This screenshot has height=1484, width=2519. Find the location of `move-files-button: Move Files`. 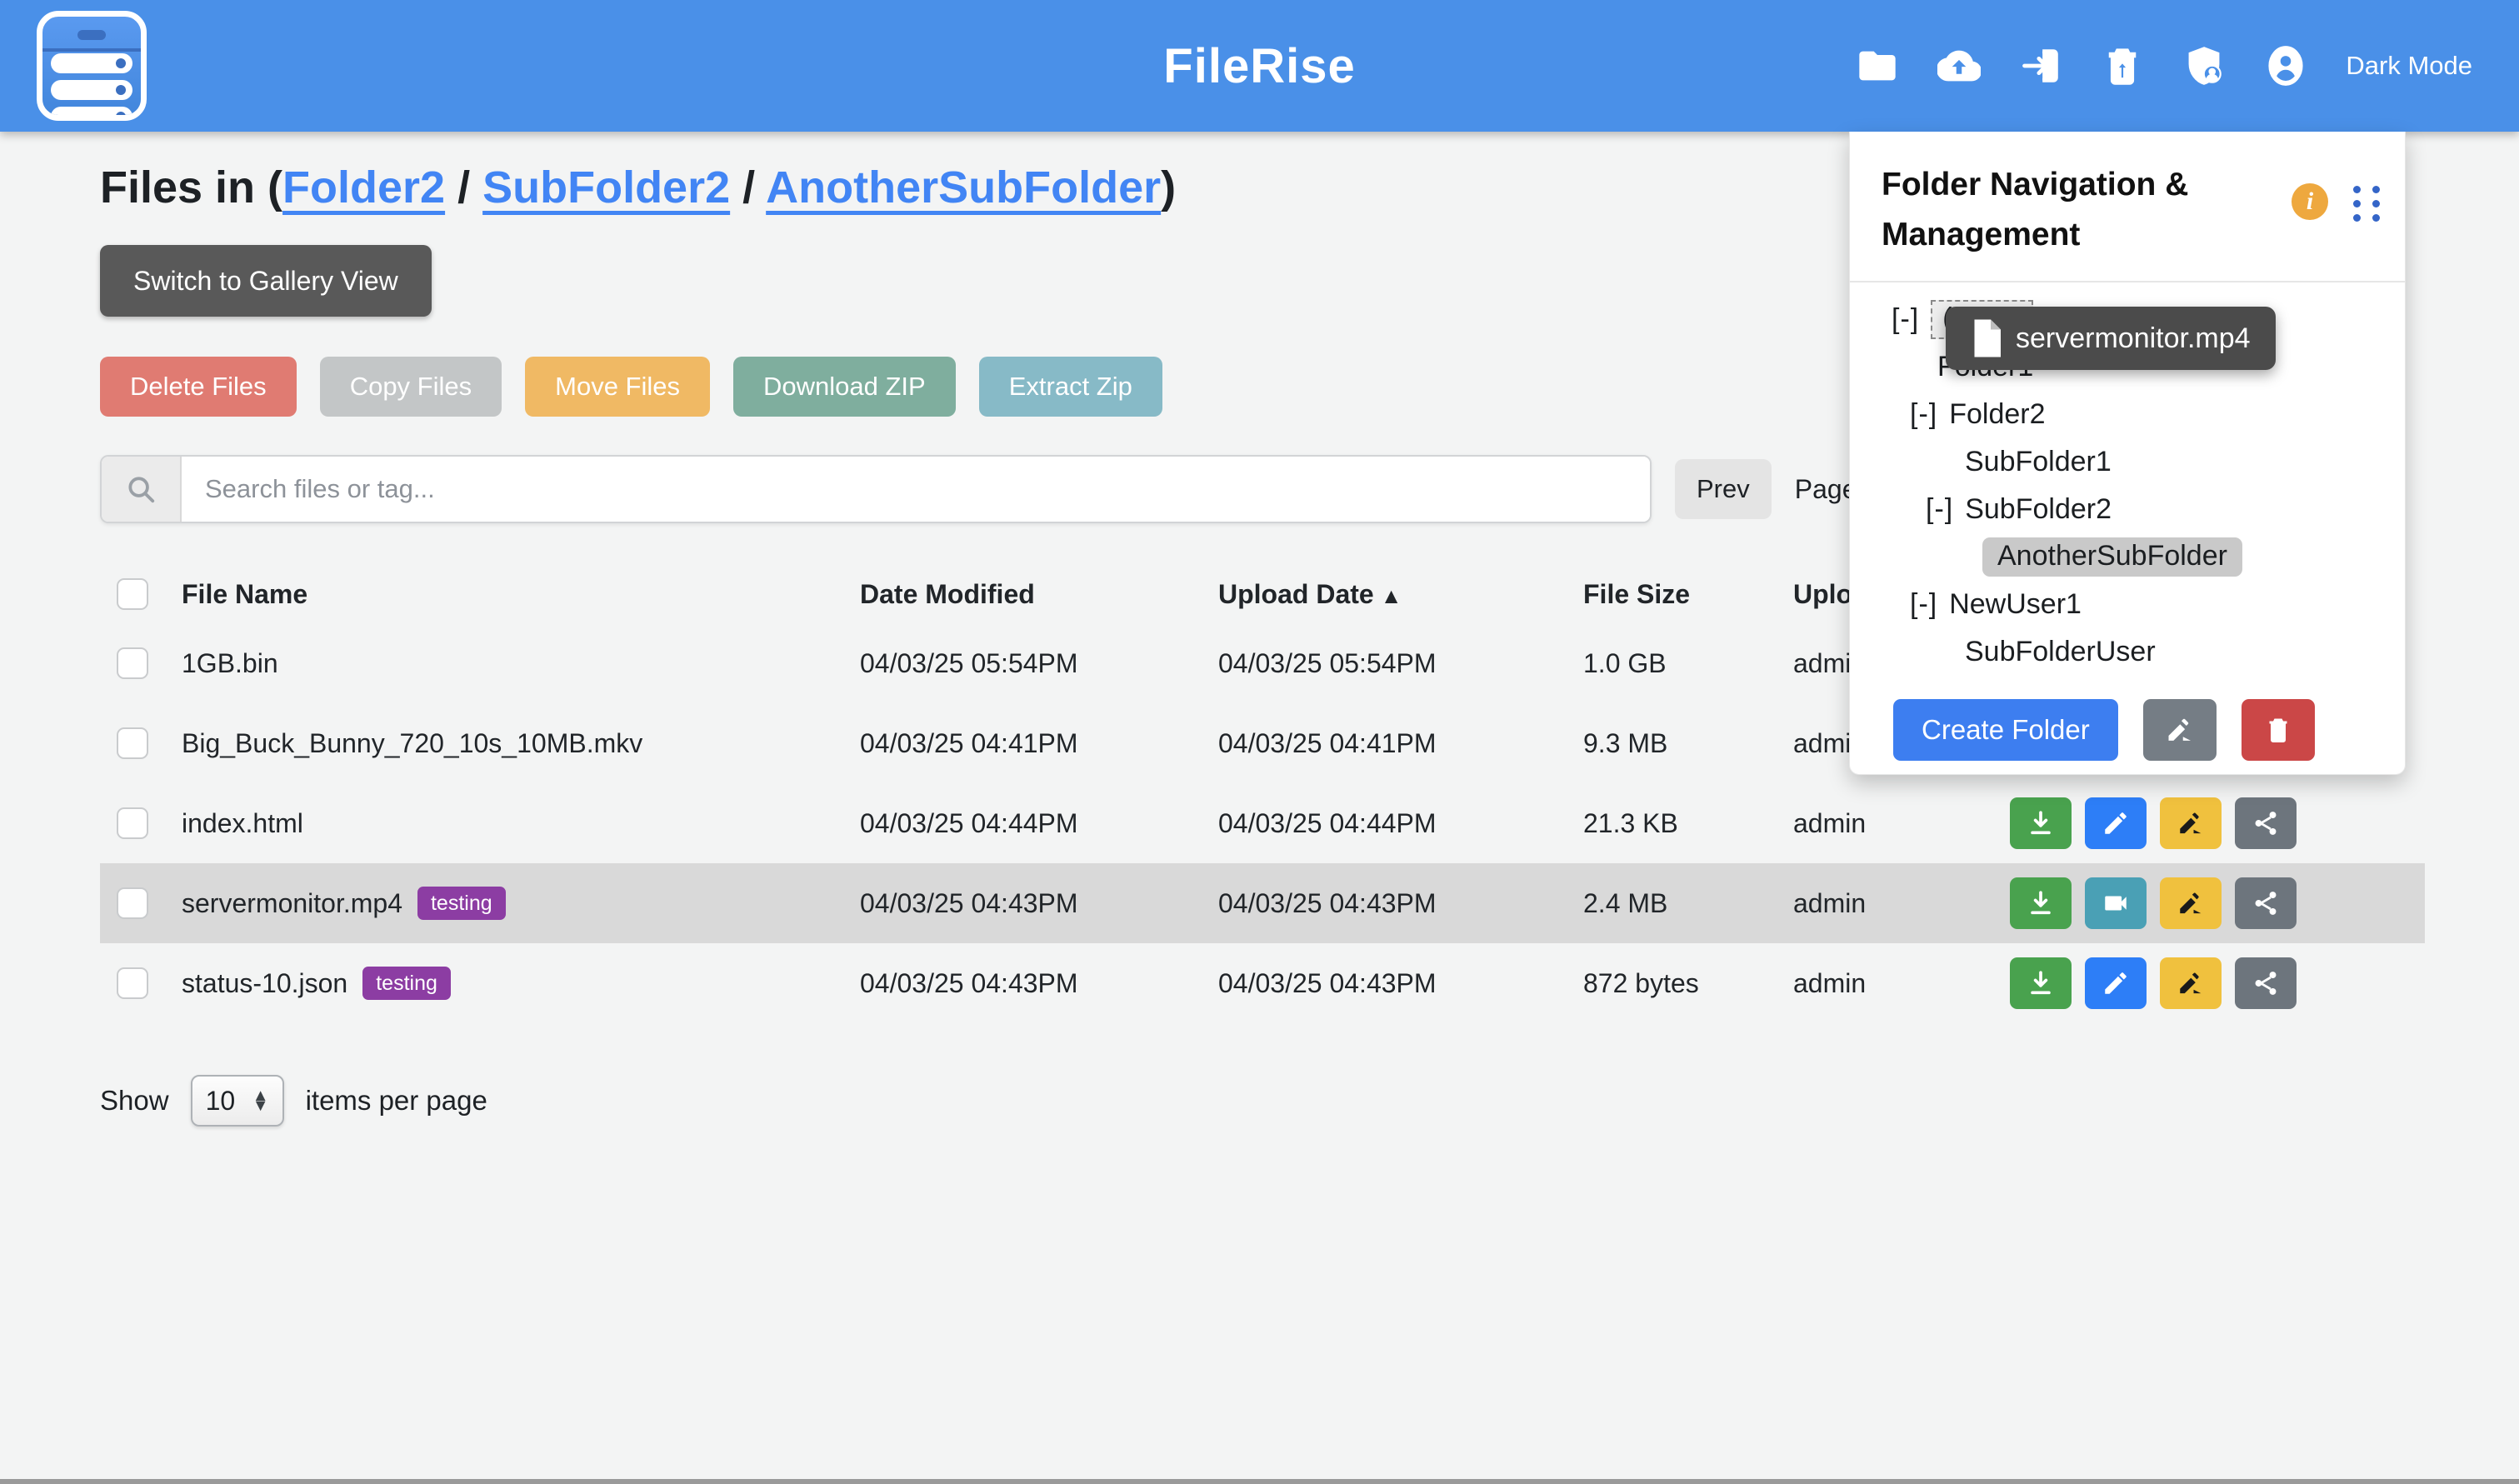

move-files-button: Move Files is located at coordinates (617, 387).